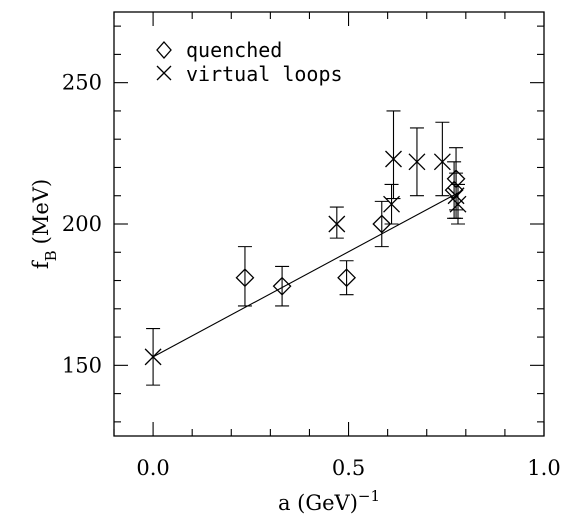  Describe the element at coordinates (82, 83) in the screenshot. I see `y-tick-label: 250` at that location.